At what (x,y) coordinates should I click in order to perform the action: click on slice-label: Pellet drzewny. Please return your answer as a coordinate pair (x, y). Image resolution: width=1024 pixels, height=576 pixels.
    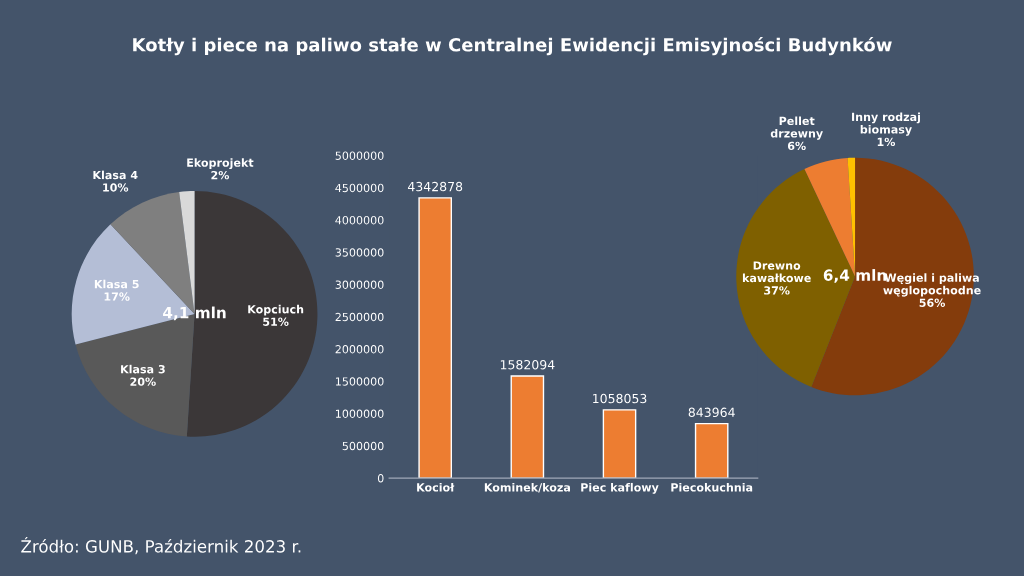
    Looking at the image, I should click on (796, 128).